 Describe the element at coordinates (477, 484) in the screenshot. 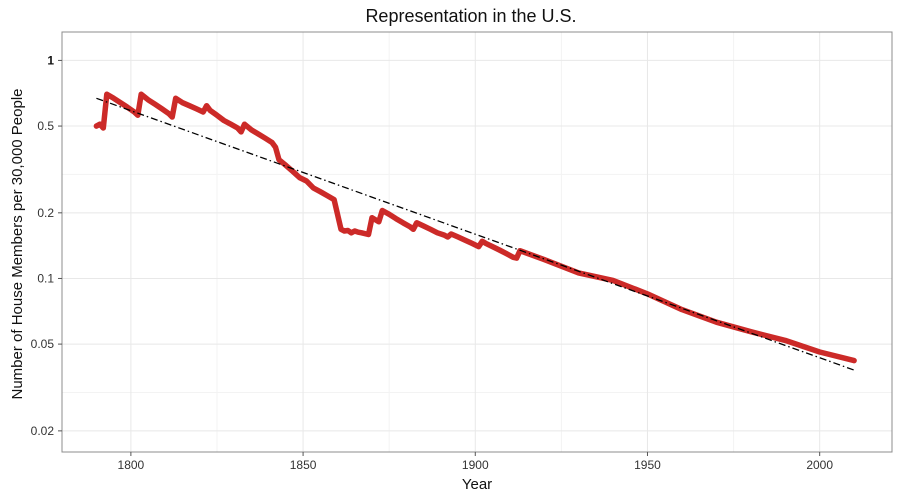

I see `x-axis-title: Year` at that location.